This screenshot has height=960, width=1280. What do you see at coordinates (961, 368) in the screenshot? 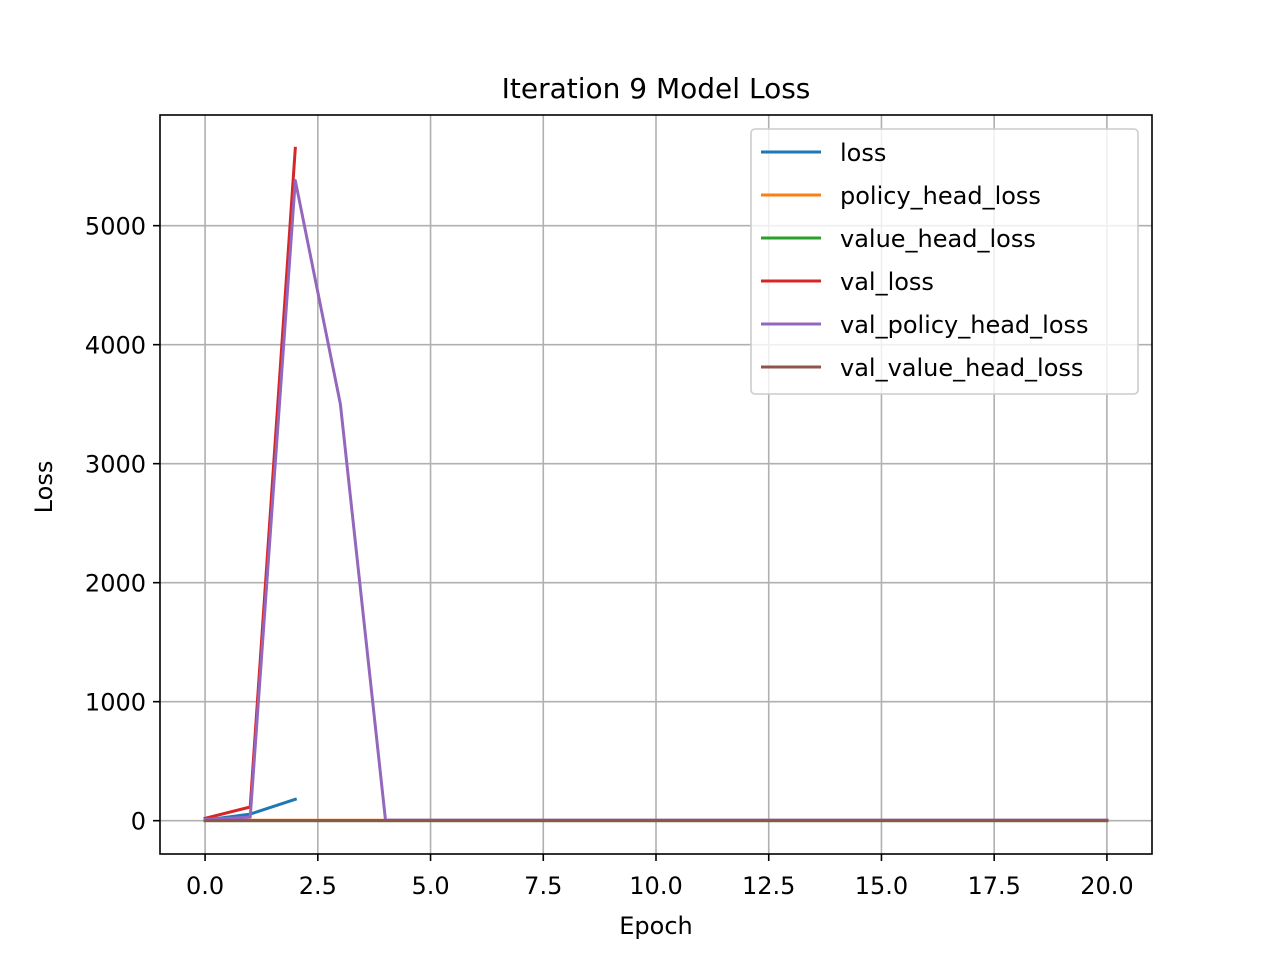
I see `legend-label-val-value-head-loss: val_value_head_loss` at bounding box center [961, 368].